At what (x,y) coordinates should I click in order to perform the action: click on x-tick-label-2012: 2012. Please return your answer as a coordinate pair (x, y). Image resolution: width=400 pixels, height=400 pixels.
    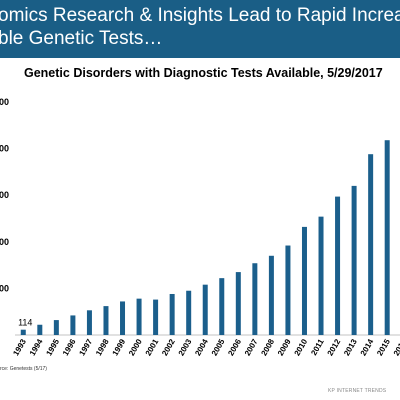
    Looking at the image, I should click on (334, 347).